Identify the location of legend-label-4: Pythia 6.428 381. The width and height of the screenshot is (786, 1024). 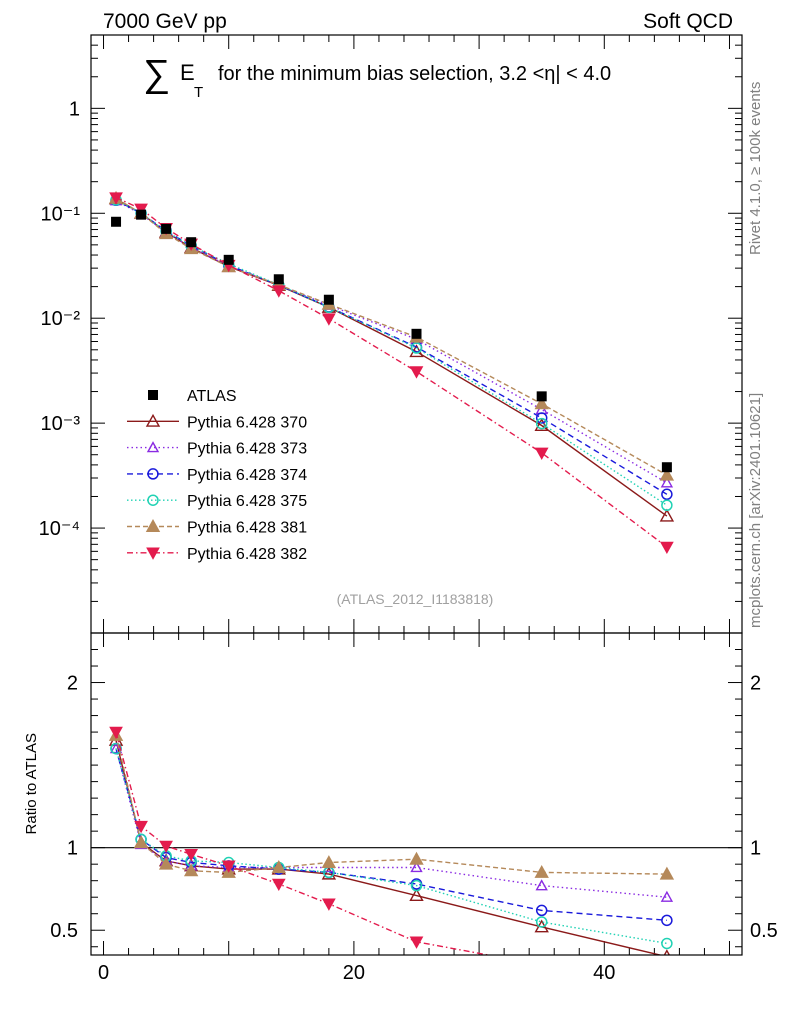
(247, 528).